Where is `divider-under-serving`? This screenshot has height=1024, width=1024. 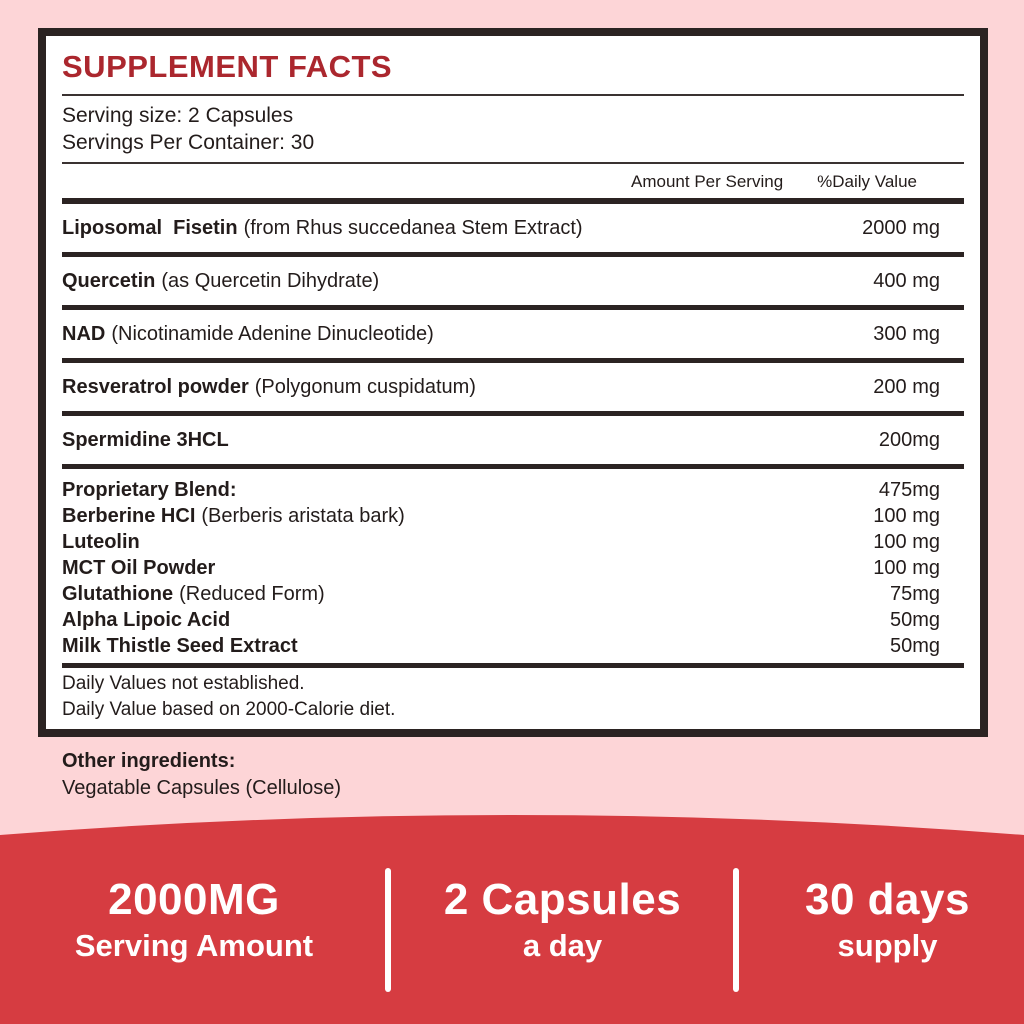
divider-under-serving is located at coordinates (513, 163).